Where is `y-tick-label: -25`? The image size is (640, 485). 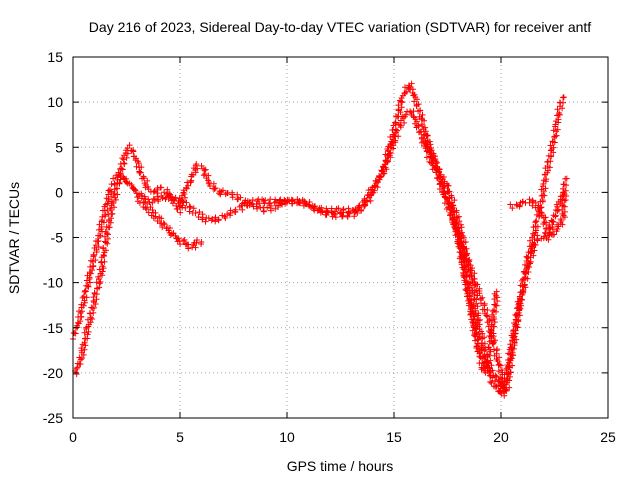
y-tick-label: -25 is located at coordinates (53, 418).